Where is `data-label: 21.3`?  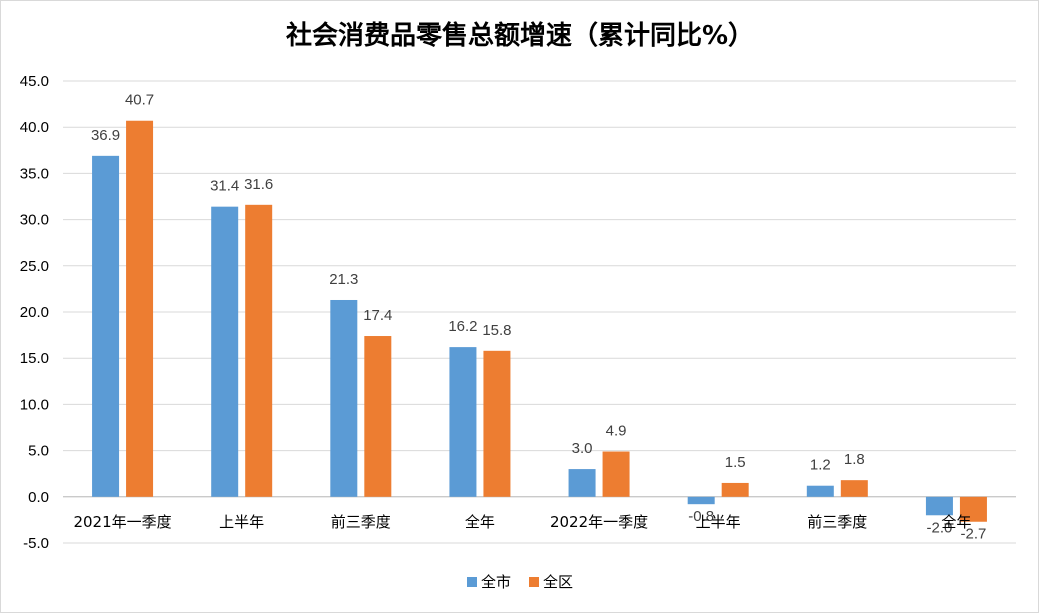 data-label: 21.3 is located at coordinates (343, 279).